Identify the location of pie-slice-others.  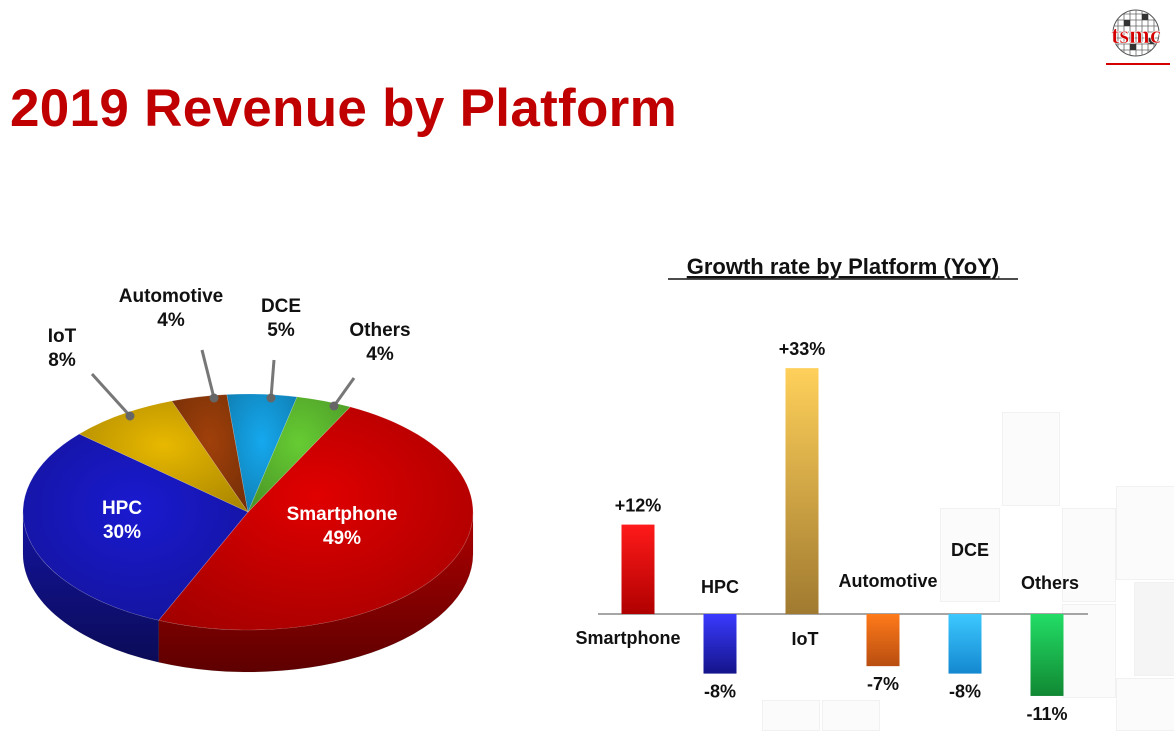
(299, 454).